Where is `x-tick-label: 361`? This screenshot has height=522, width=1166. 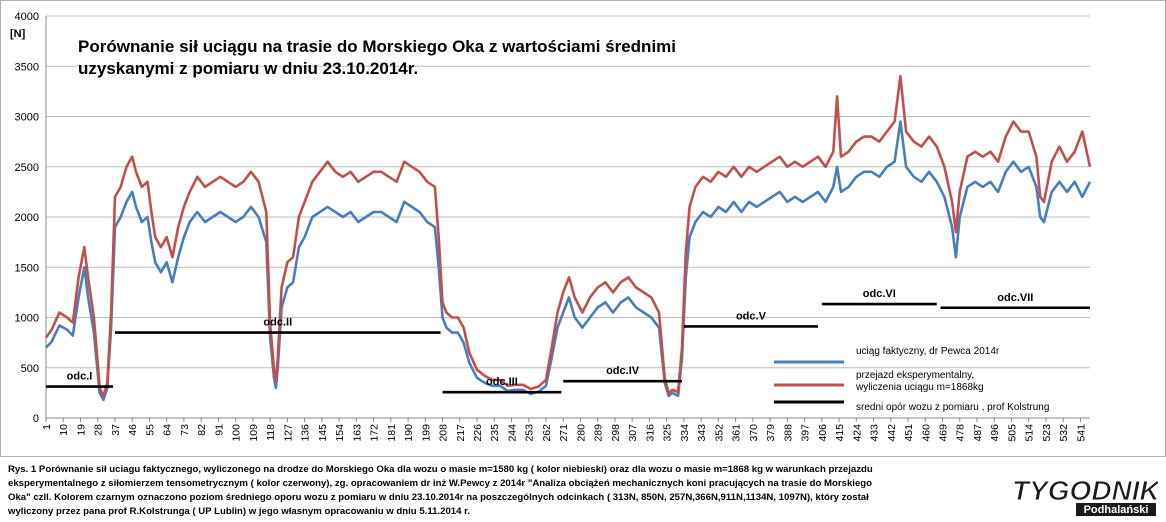 x-tick-label: 361 is located at coordinates (737, 433).